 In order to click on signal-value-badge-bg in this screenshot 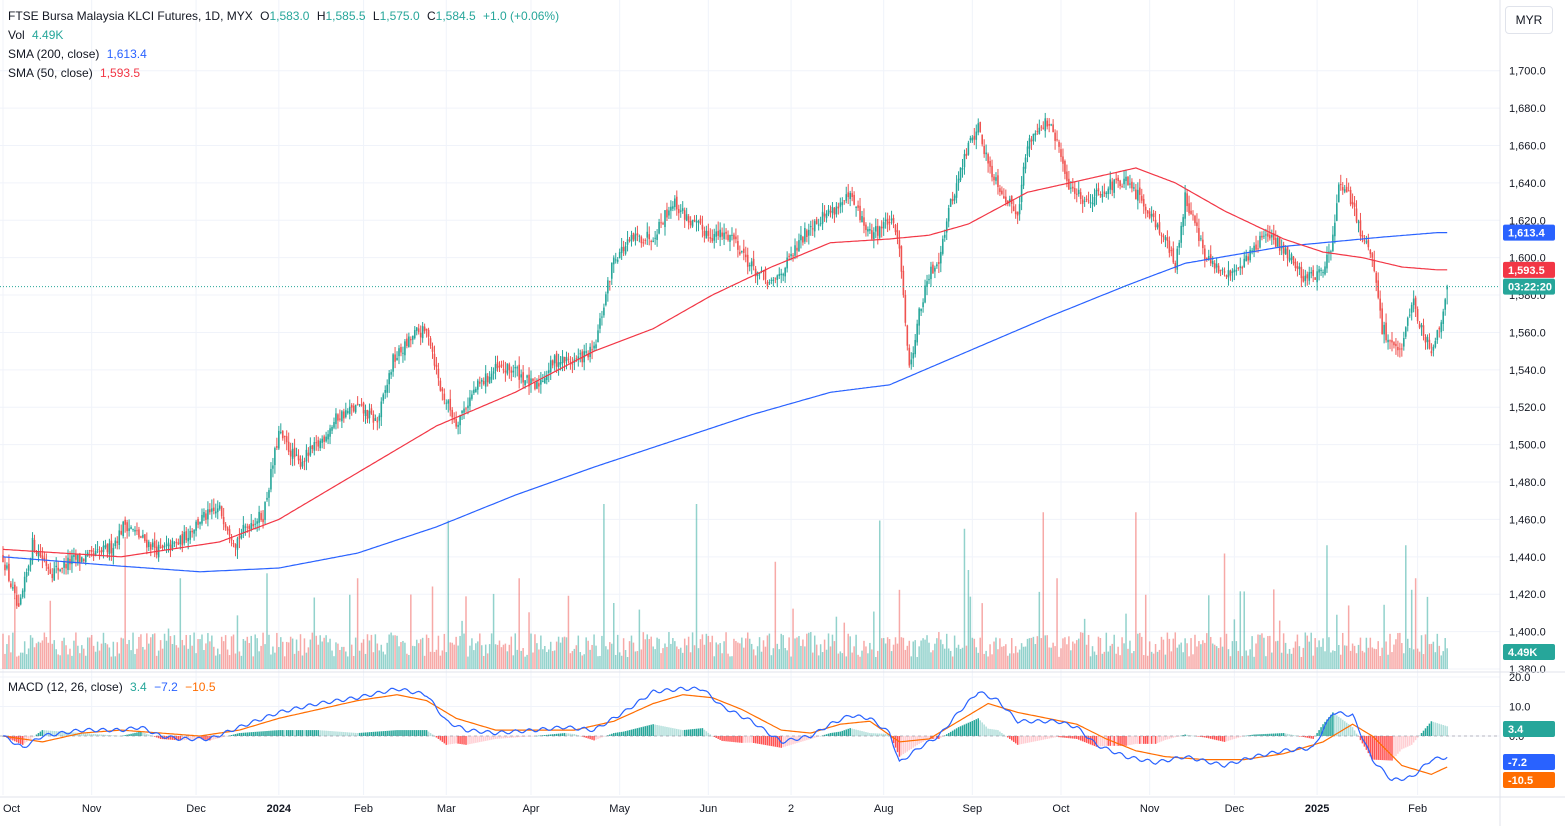, I will do `click(1529, 762)`.